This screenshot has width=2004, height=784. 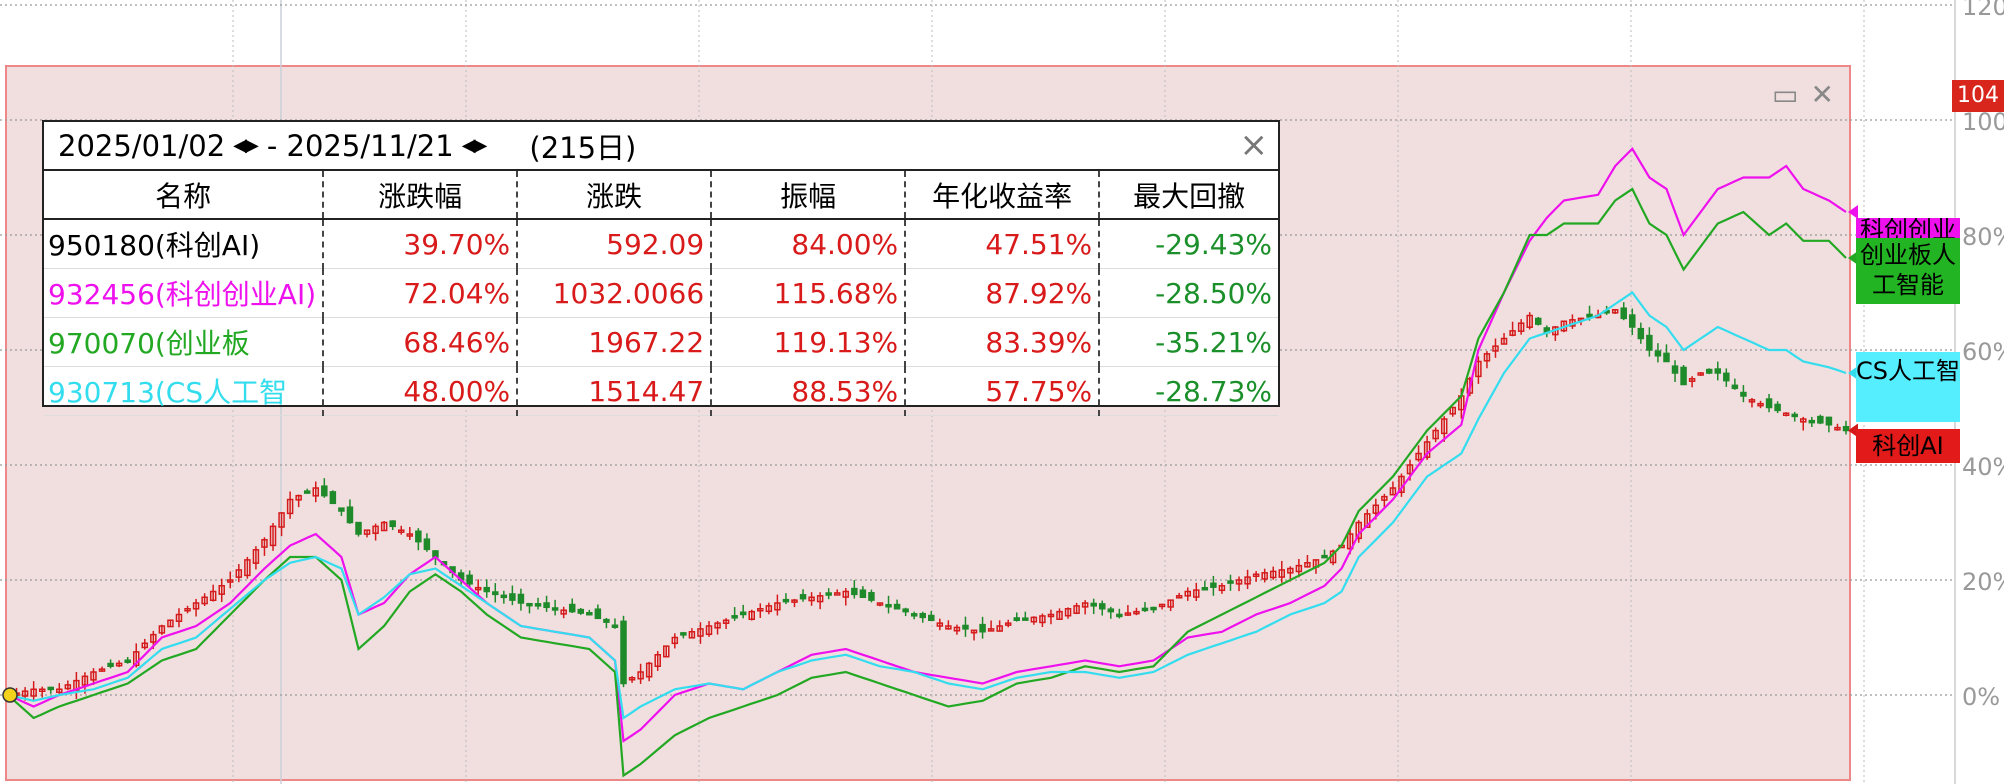 I want to click on maximize-icon: ▭, so click(x=1785, y=94).